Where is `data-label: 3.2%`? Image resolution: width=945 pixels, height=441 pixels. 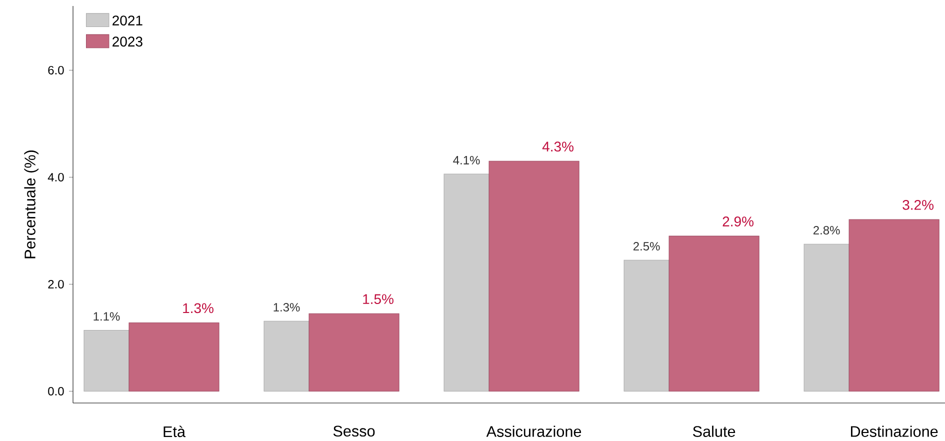
data-label: 3.2% is located at coordinates (918, 205).